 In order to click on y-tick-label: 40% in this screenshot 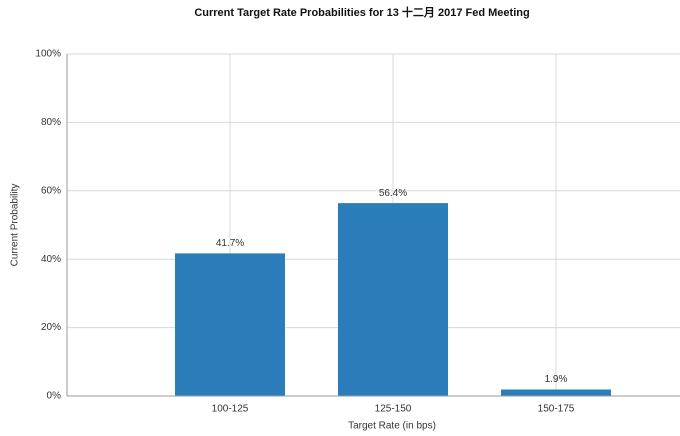, I will do `click(51, 259)`.